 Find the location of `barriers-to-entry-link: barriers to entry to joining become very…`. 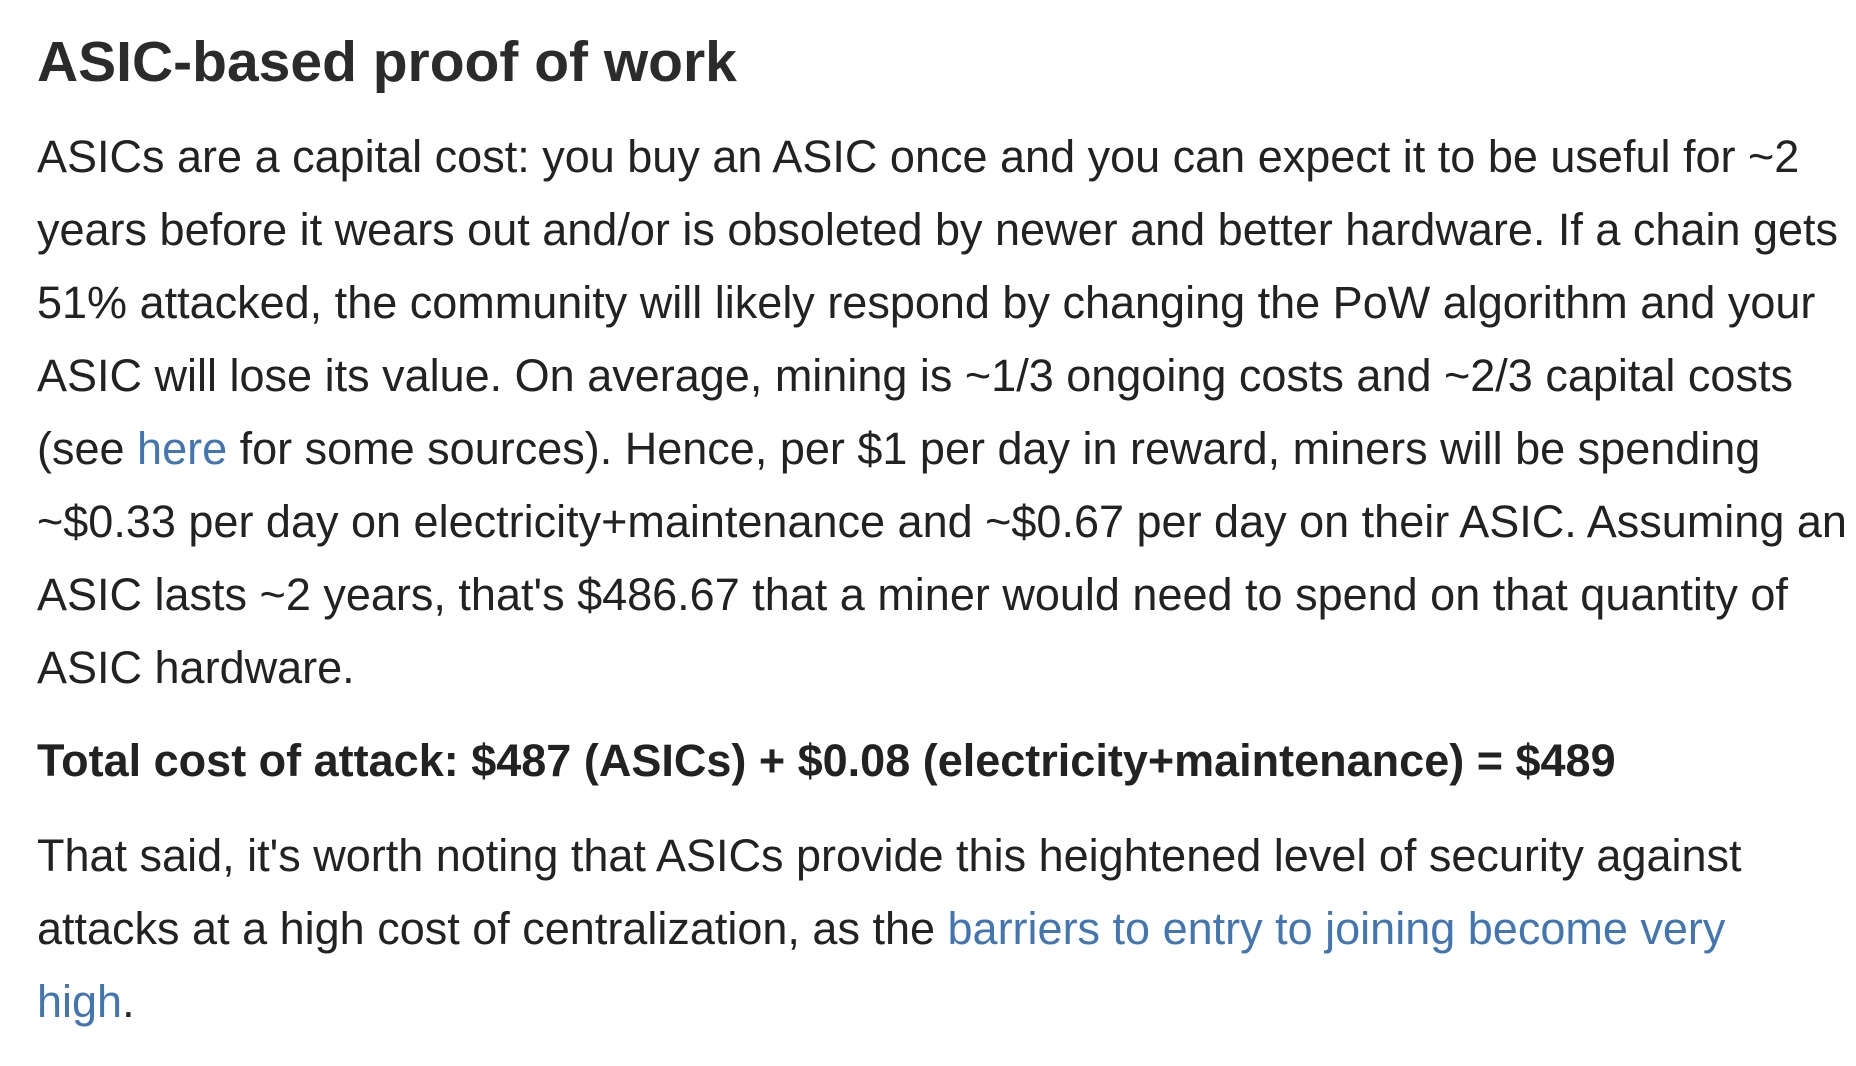

barriers-to-entry-link: barriers to entry to joining become very… is located at coordinates (881, 965).